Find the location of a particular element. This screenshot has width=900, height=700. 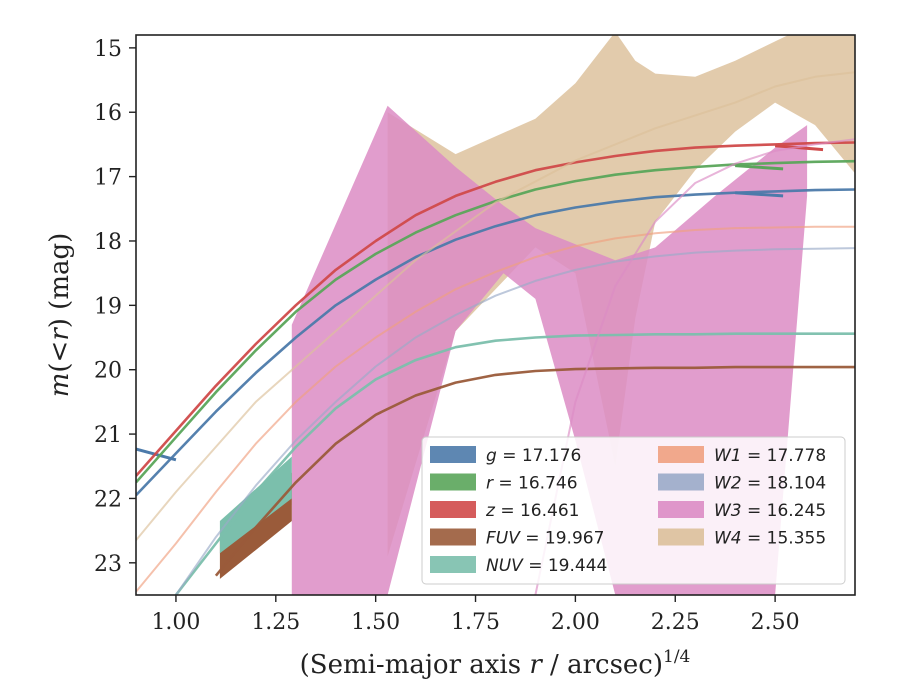

x-tick-label: 2.25 is located at coordinates (675, 622).